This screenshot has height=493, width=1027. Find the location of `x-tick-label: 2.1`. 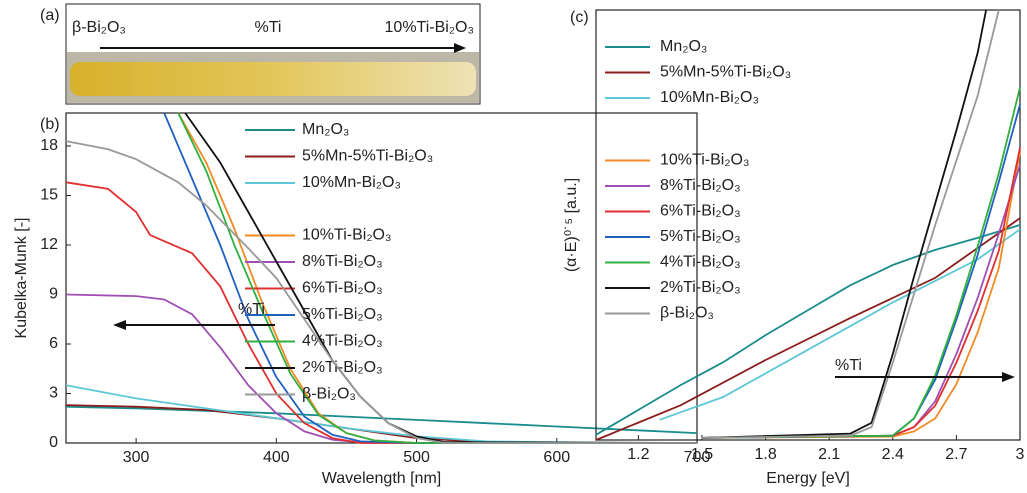

x-tick-label: 2.1 is located at coordinates (829, 454).